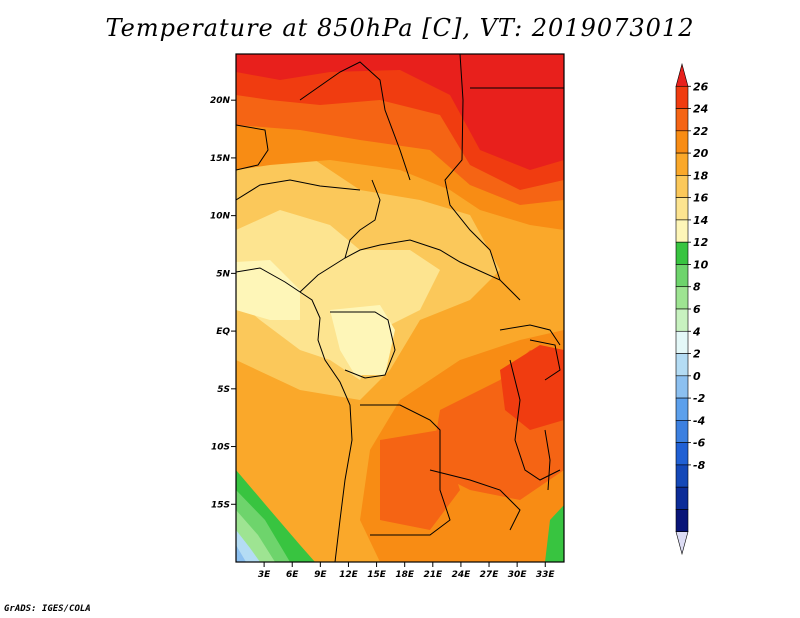 This screenshot has width=800, height=618. I want to click on colorbar-label: 22, so click(701, 131).